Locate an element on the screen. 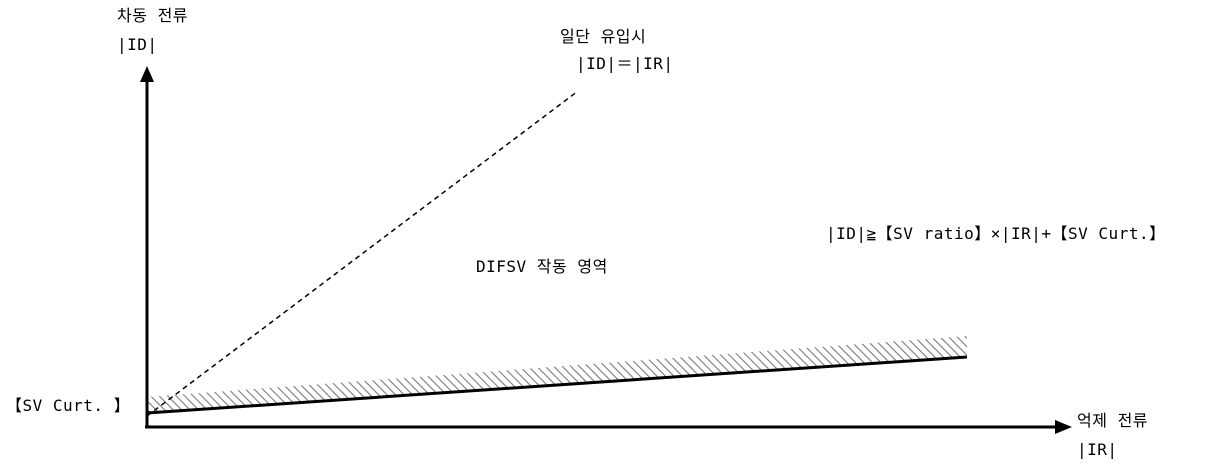 The image size is (1214, 471). operating-region-label: DIFSV 작동 영역 is located at coordinates (542, 266).